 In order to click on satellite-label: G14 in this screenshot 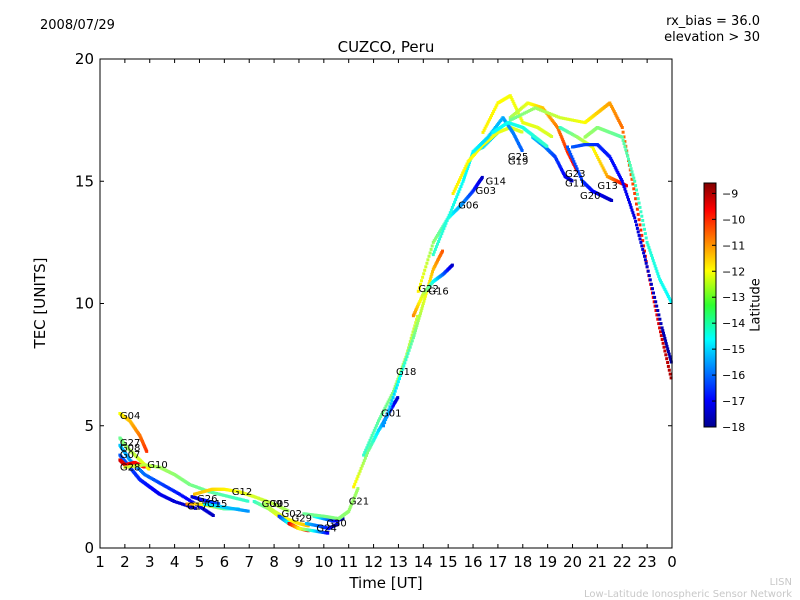, I will do `click(495, 181)`.